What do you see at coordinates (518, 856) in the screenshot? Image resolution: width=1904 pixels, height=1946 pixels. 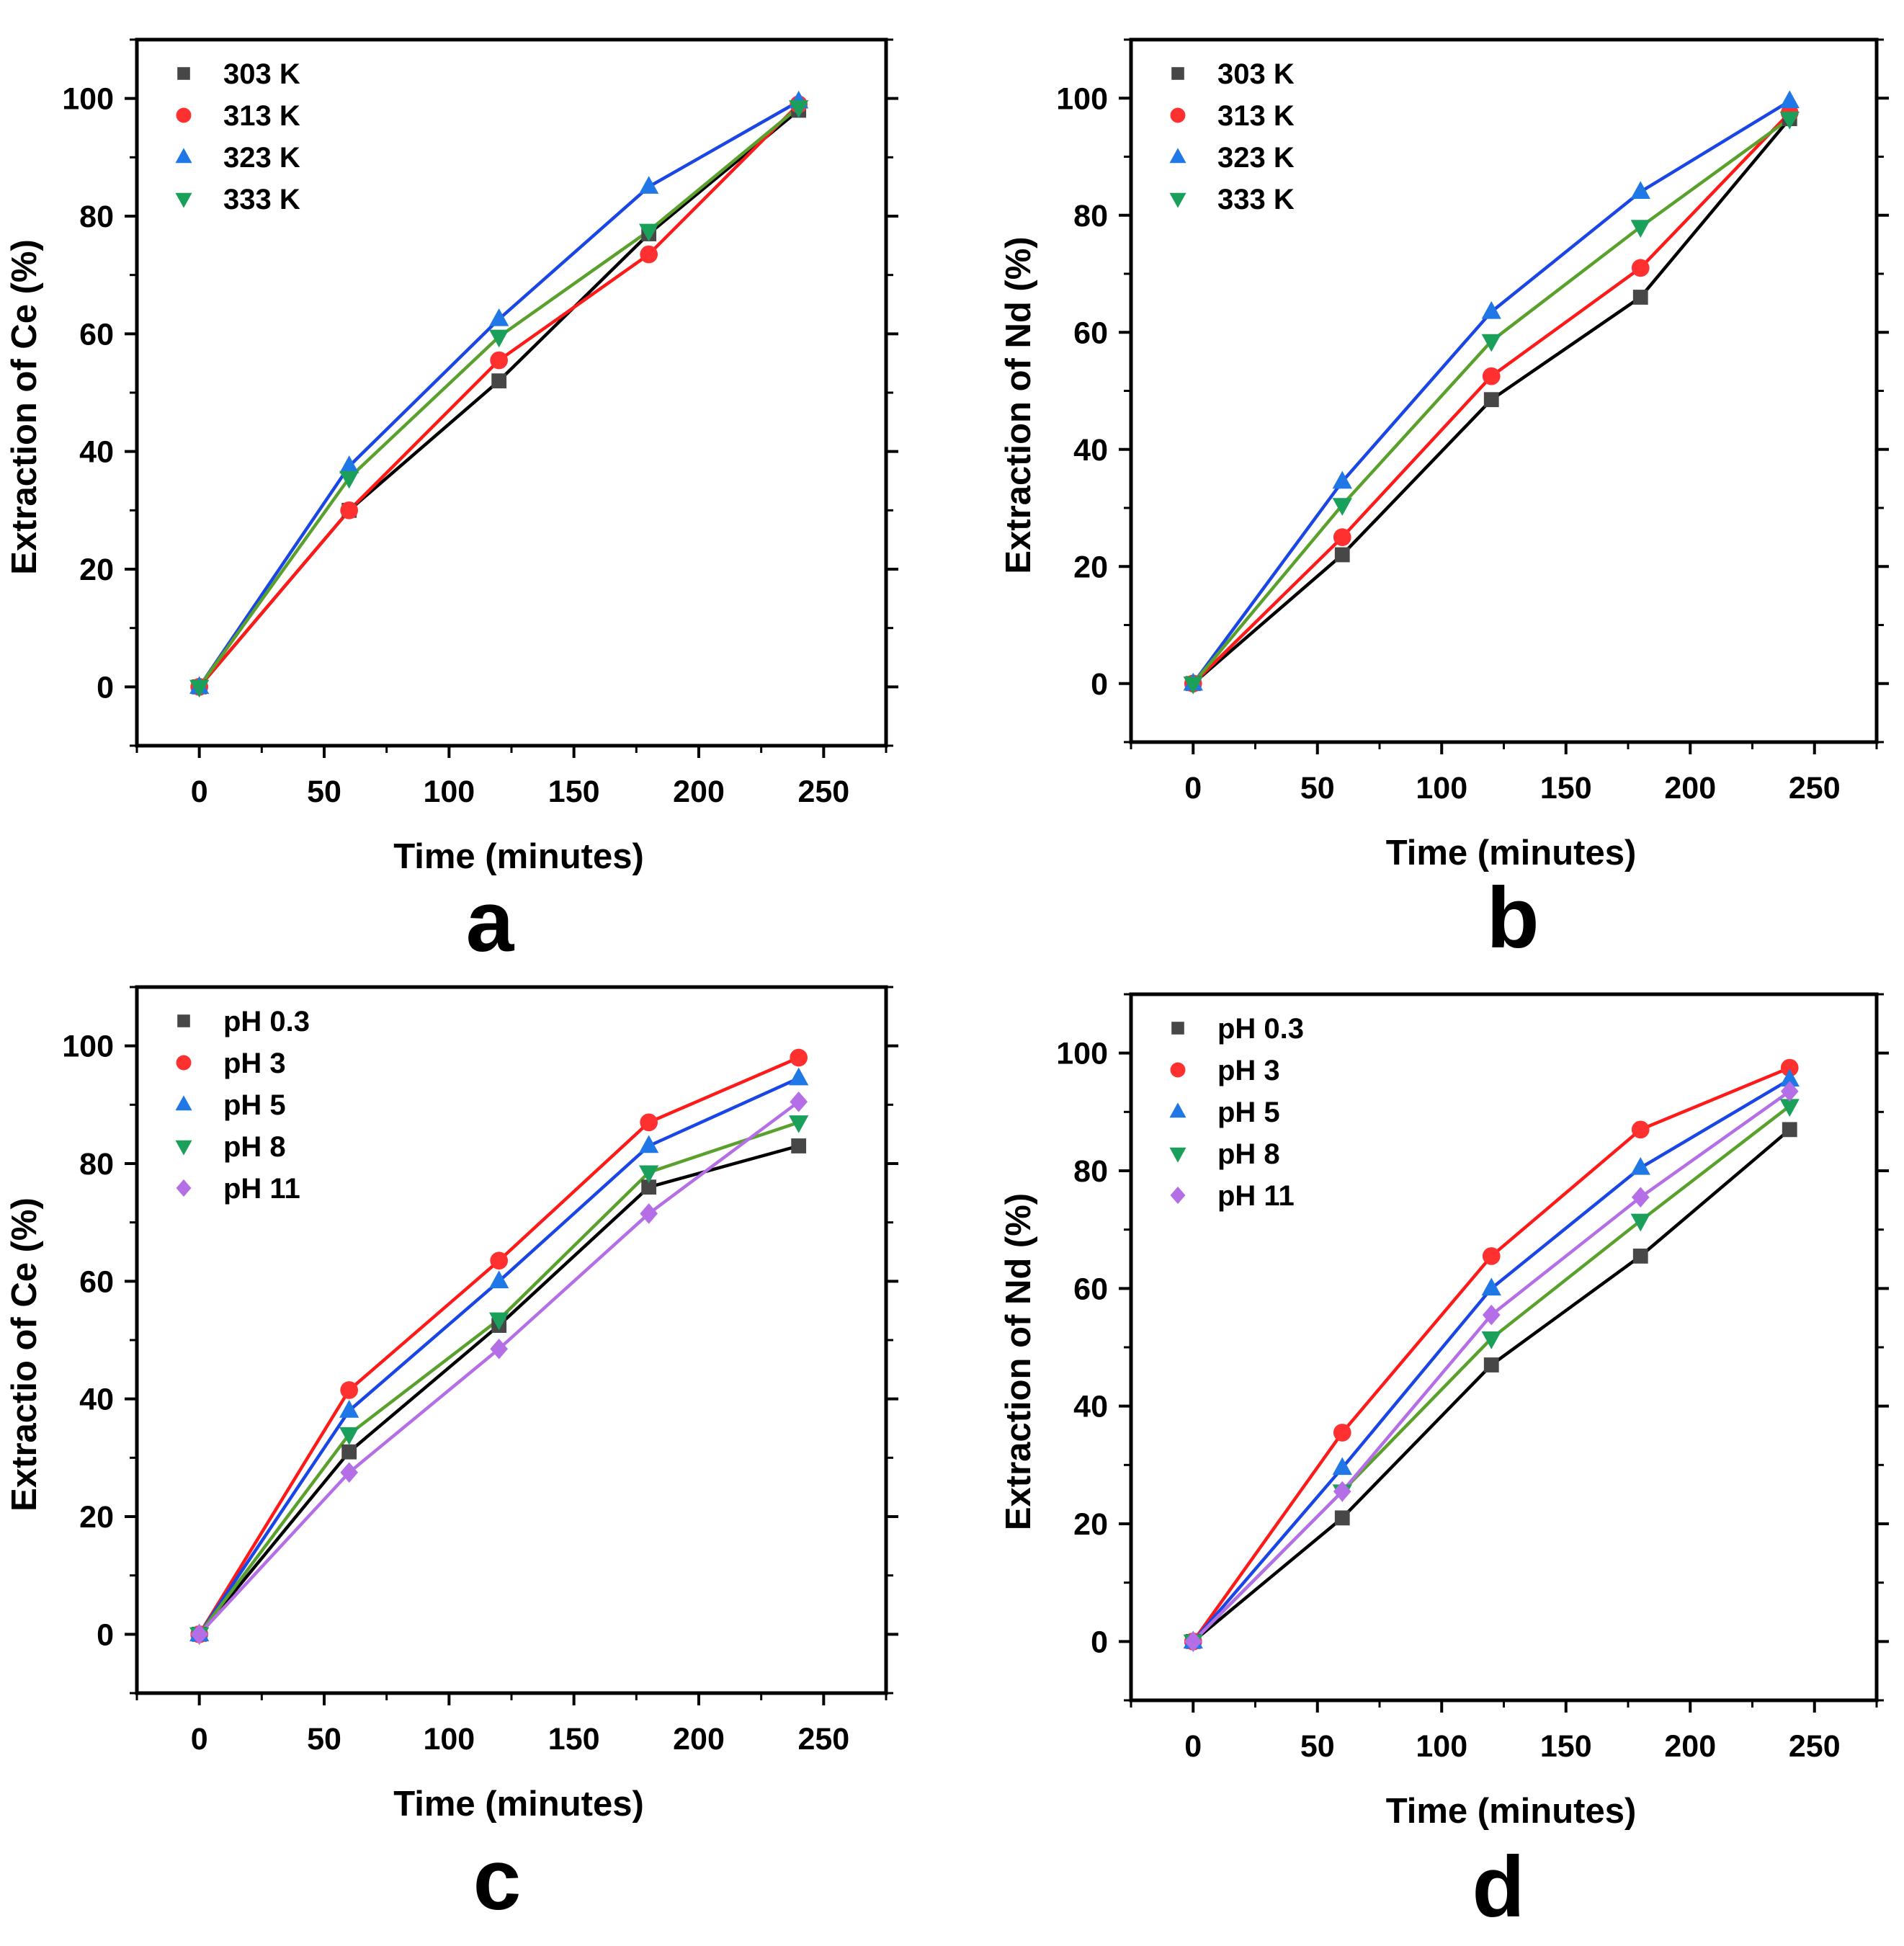 I see `x-axis-title: Time (minutes)` at bounding box center [518, 856].